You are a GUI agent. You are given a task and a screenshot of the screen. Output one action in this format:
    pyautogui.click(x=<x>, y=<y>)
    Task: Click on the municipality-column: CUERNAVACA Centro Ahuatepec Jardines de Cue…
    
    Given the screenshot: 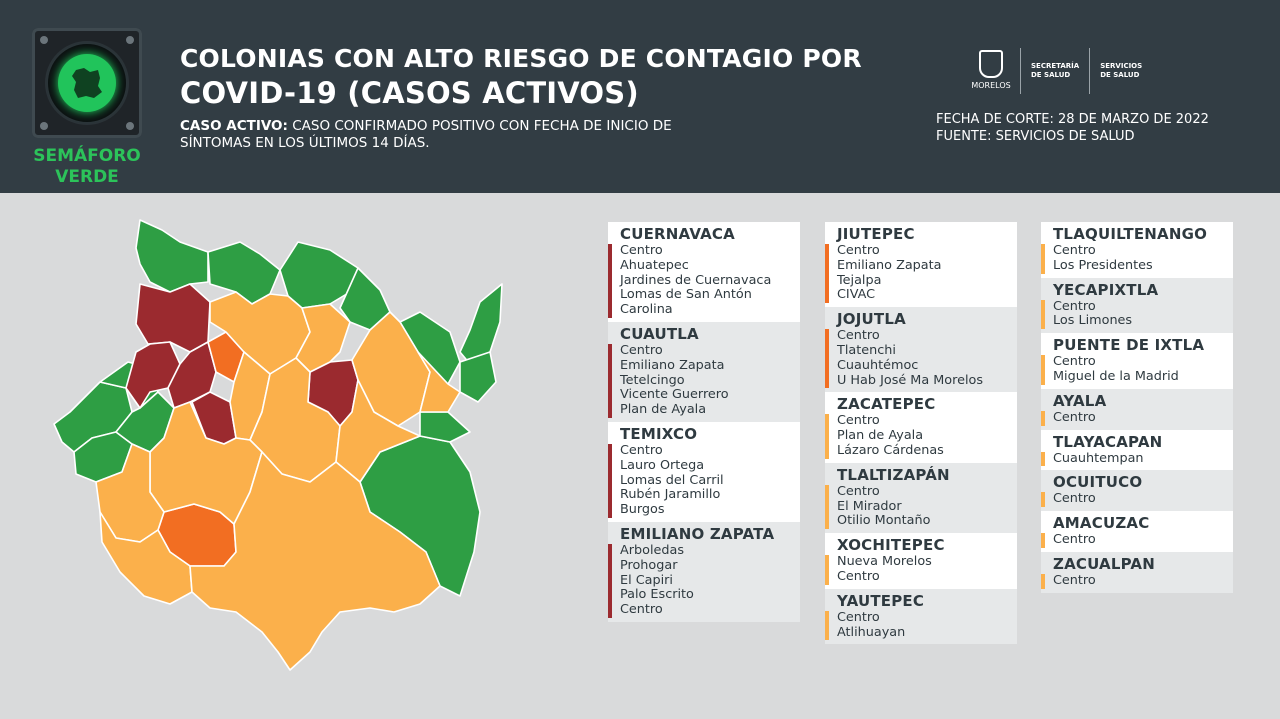 What is the action you would take?
    pyautogui.click(x=704, y=422)
    